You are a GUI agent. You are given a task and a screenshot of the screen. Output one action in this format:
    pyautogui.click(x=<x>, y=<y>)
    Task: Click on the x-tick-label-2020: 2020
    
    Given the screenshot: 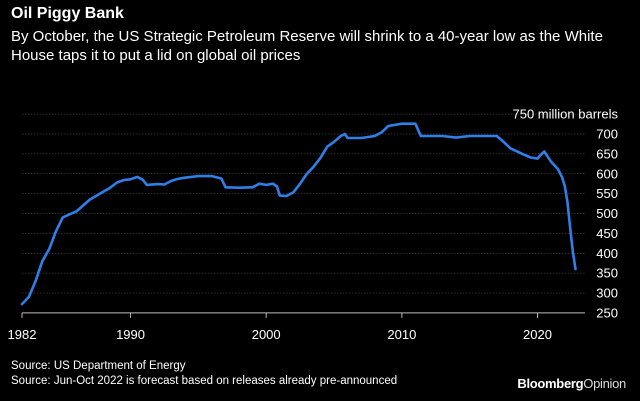 What is the action you would take?
    pyautogui.click(x=537, y=334)
    